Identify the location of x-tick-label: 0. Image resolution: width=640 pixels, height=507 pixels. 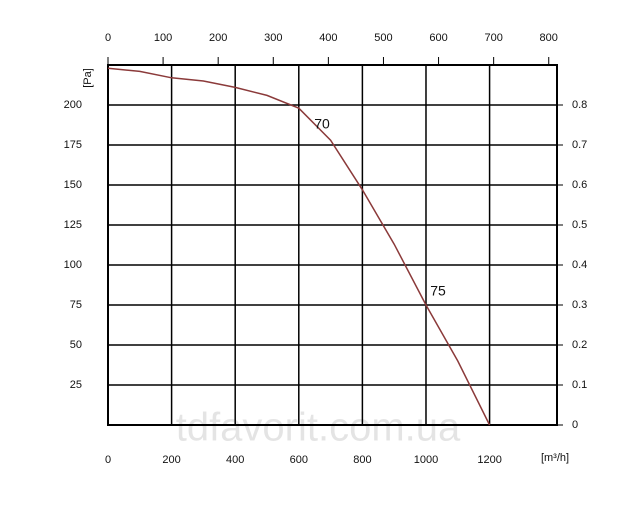
(108, 460).